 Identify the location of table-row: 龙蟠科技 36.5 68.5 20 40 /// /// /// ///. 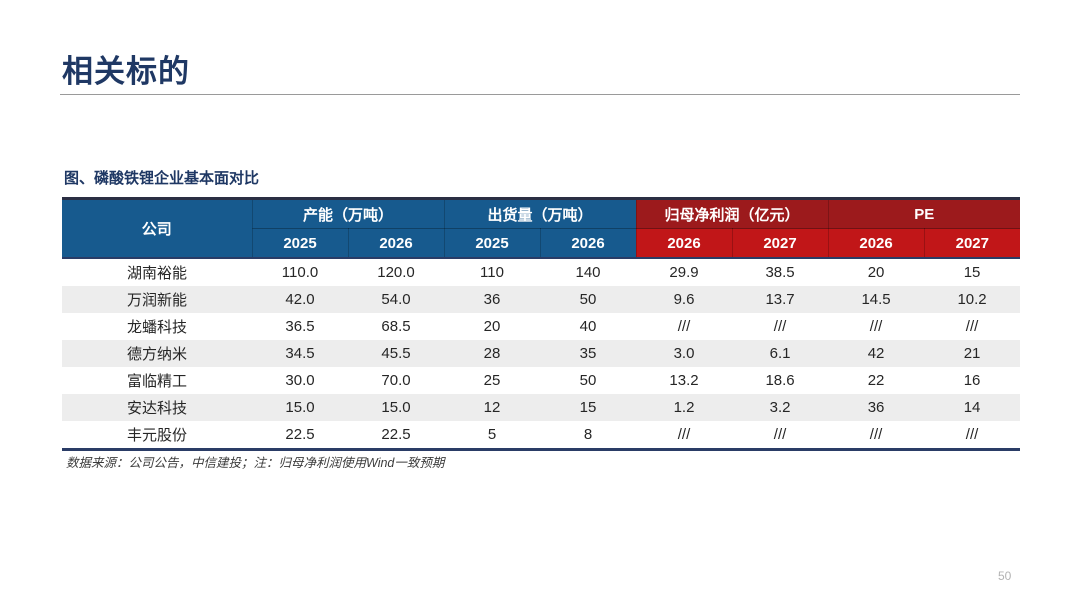
(541, 326).